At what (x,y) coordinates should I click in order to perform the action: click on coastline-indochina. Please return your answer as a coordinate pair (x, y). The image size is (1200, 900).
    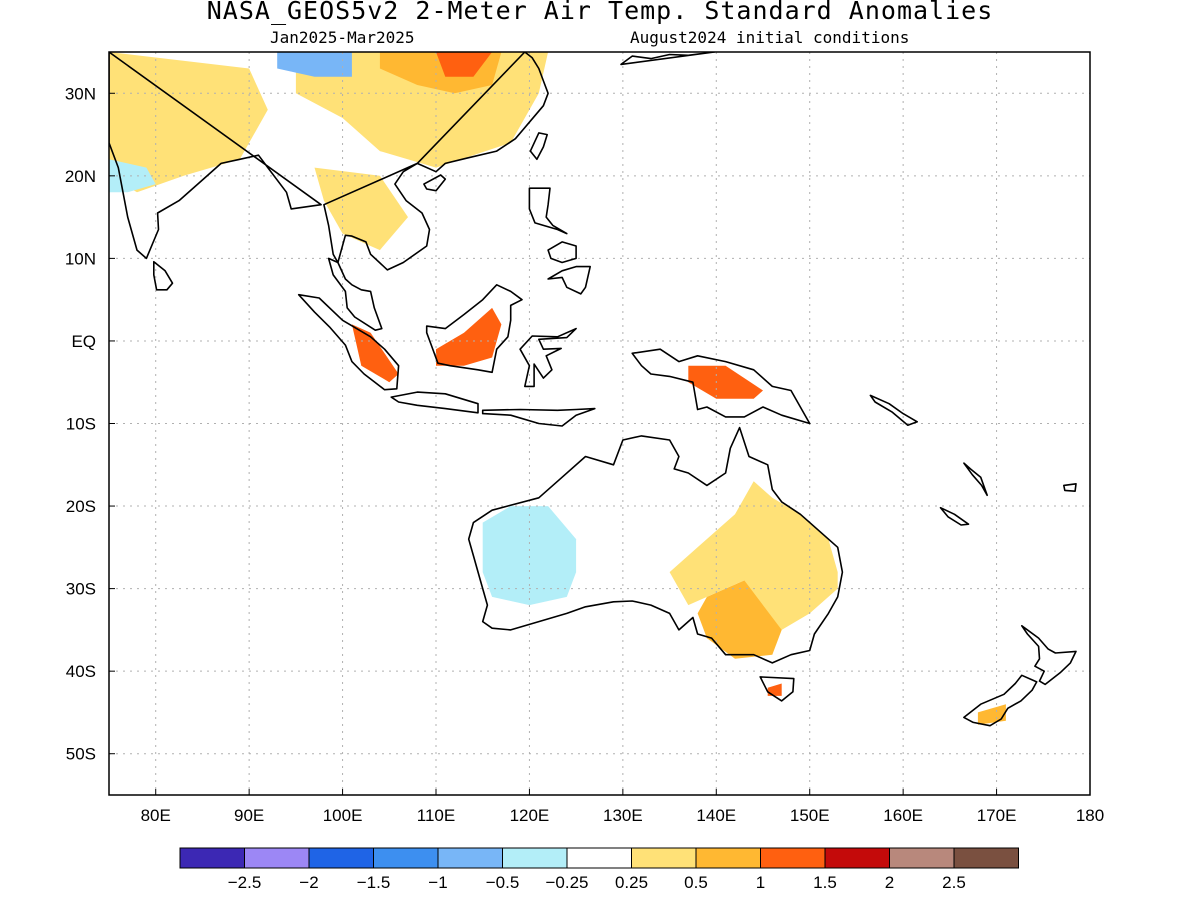
    Looking at the image, I should click on (377, 216).